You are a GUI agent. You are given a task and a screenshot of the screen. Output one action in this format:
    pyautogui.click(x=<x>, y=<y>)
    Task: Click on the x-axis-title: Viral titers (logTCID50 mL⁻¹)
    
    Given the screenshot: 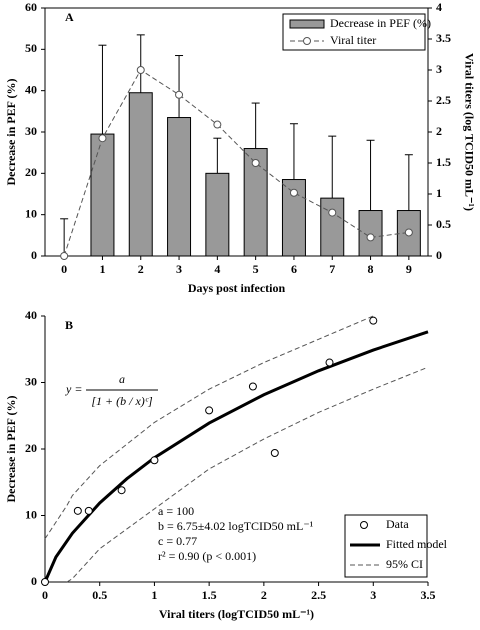 What is the action you would take?
    pyautogui.click(x=236, y=614)
    